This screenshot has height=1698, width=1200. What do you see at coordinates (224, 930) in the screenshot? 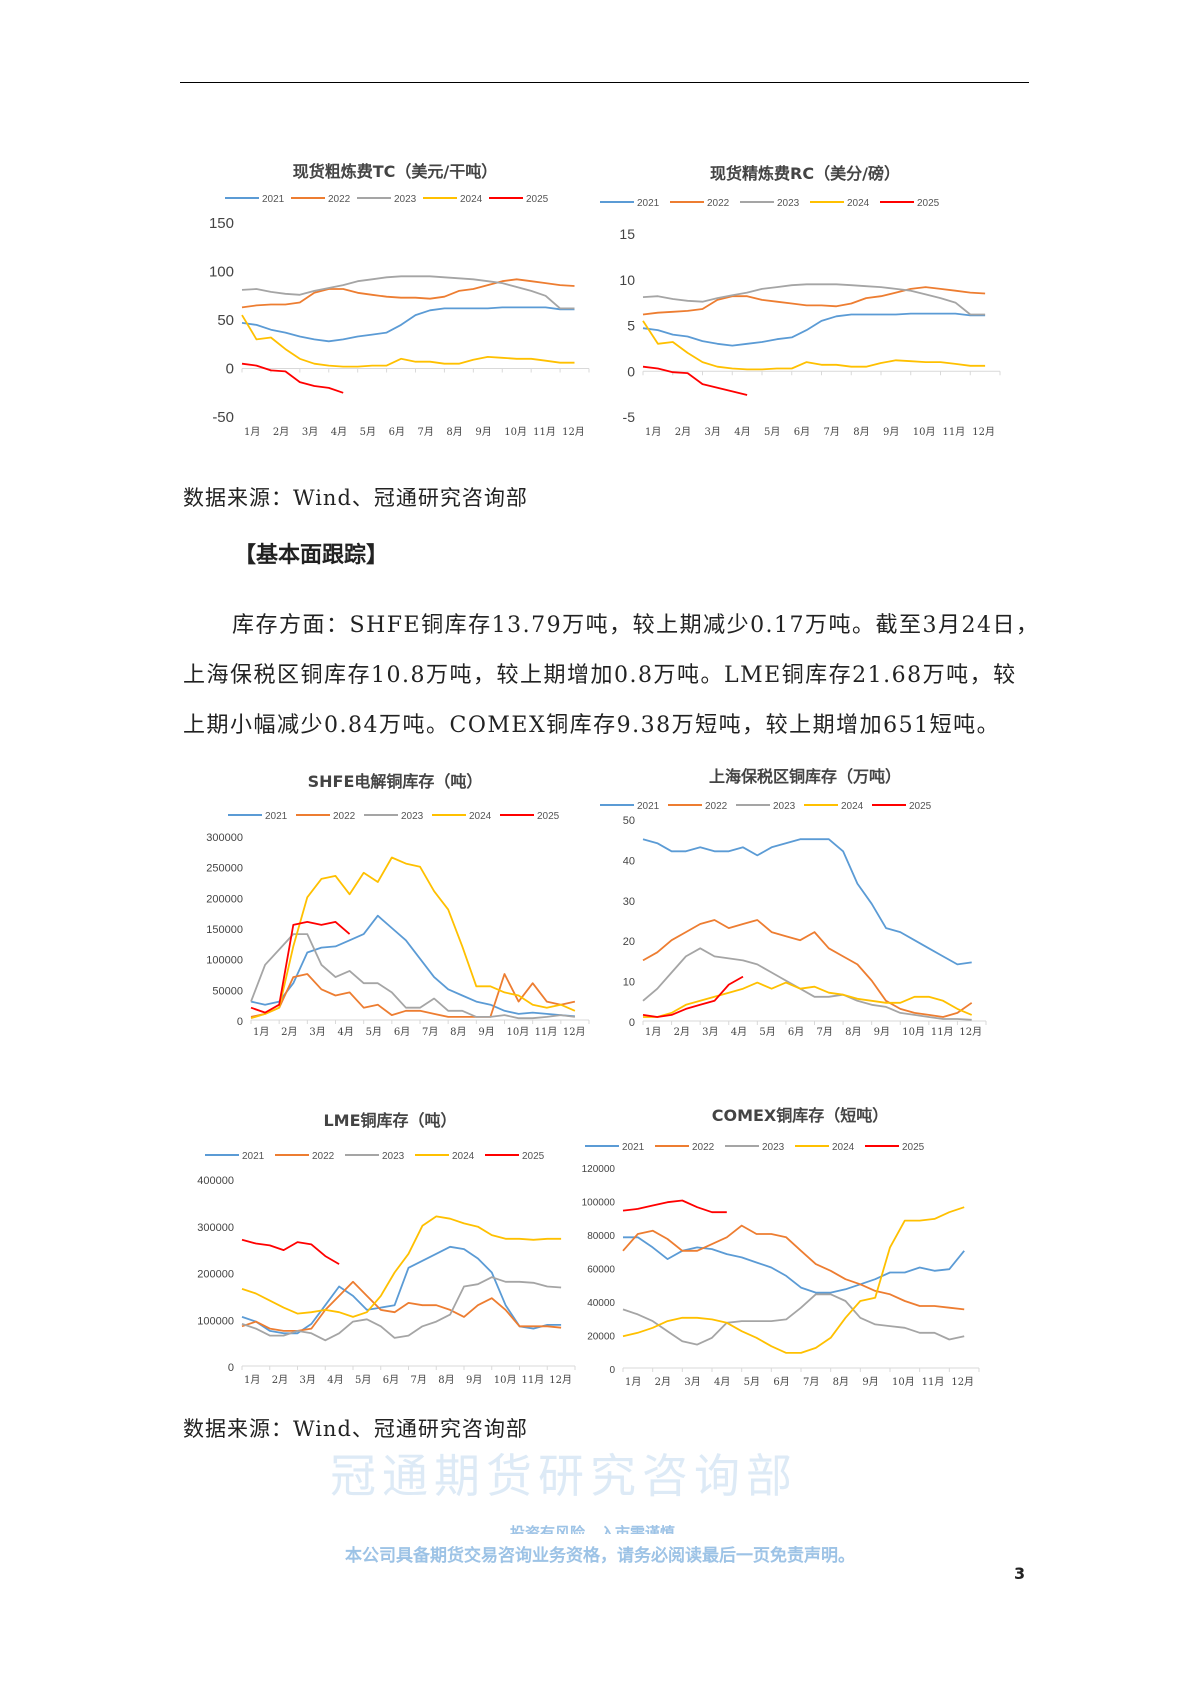
I see `y-tick-label: 150000` at bounding box center [224, 930].